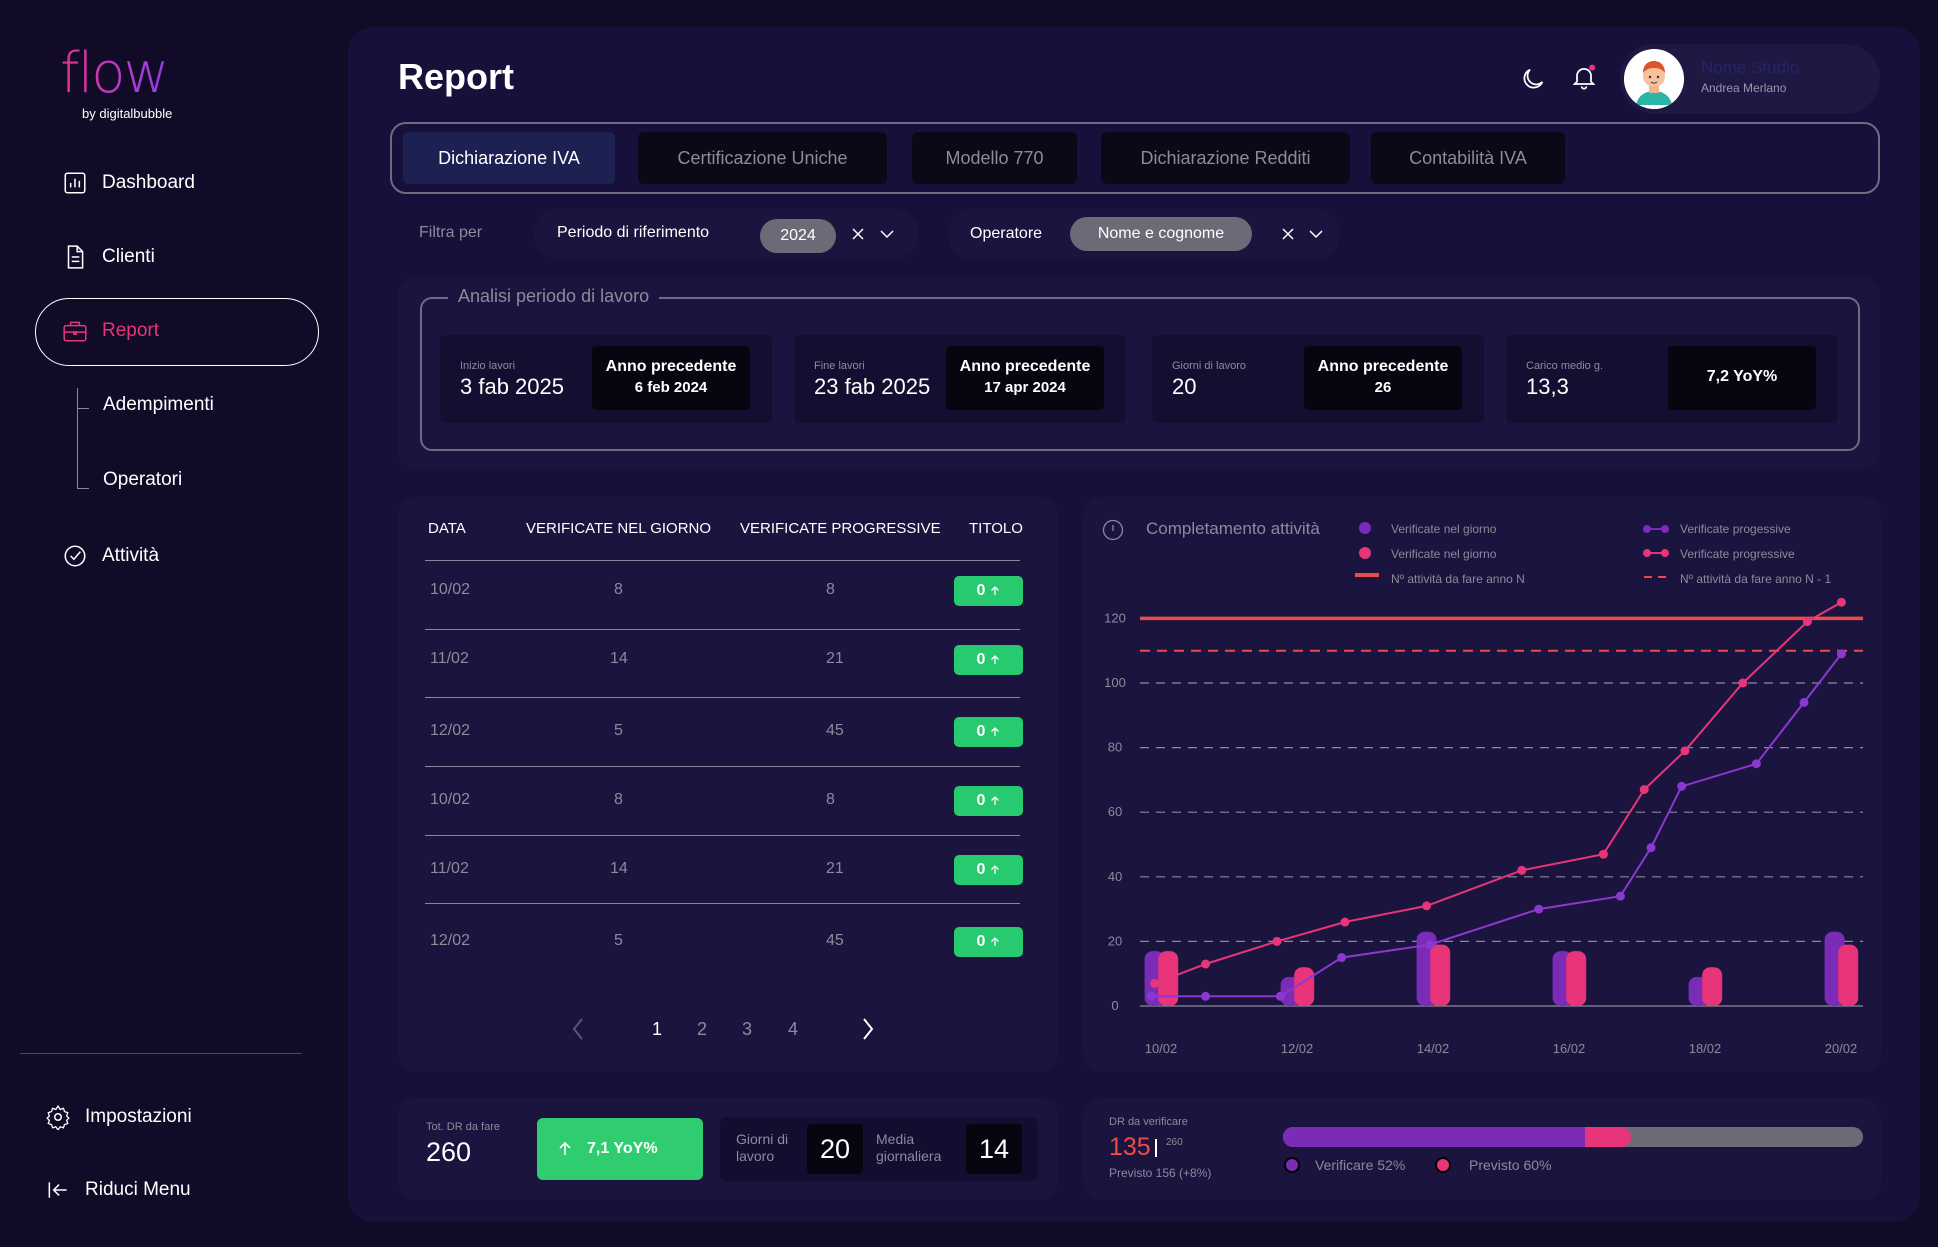  I want to click on filter-label: Filtra per, so click(451, 232).